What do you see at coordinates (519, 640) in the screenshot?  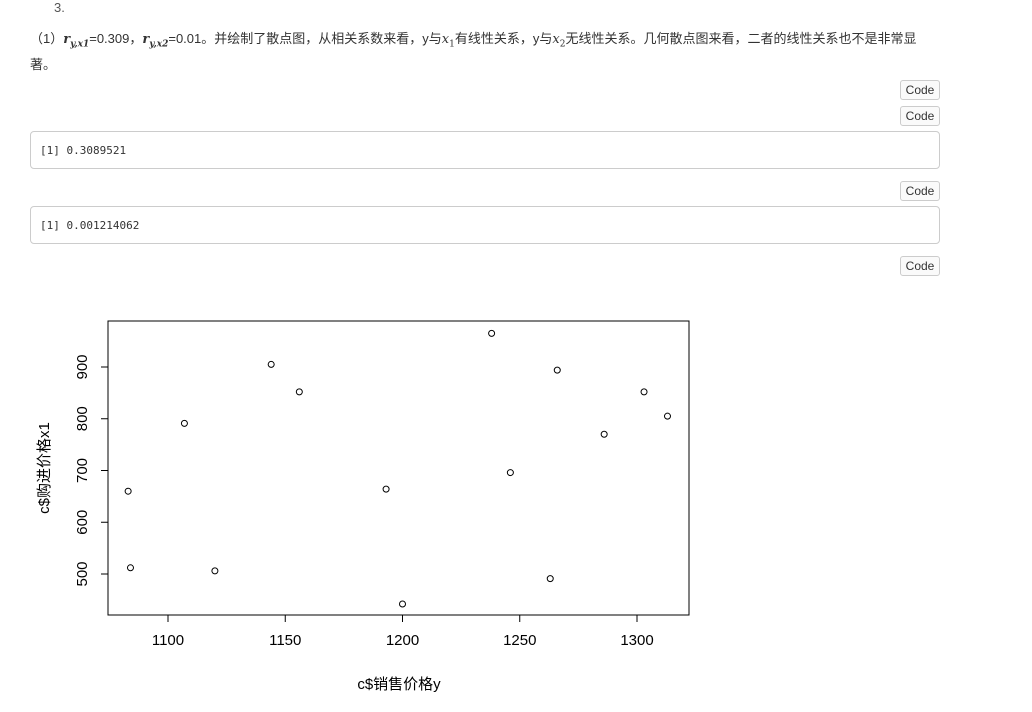 I see `x-tick-label: 1250` at bounding box center [519, 640].